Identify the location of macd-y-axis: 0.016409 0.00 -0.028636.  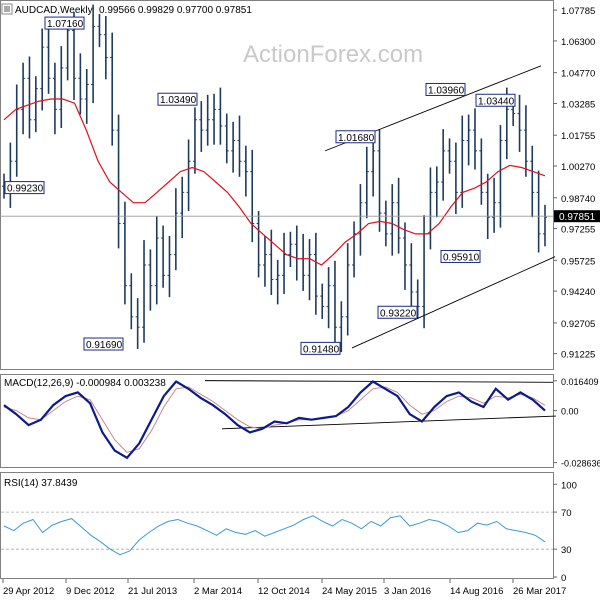
(576, 423).